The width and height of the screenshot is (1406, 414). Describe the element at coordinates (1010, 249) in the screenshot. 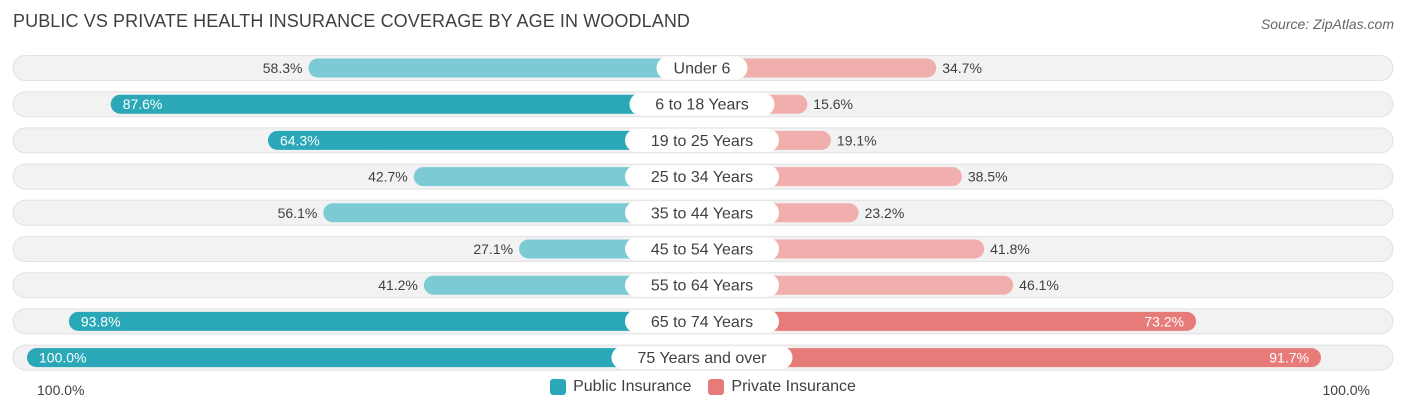

I see `value-label-private: 41.8%` at that location.